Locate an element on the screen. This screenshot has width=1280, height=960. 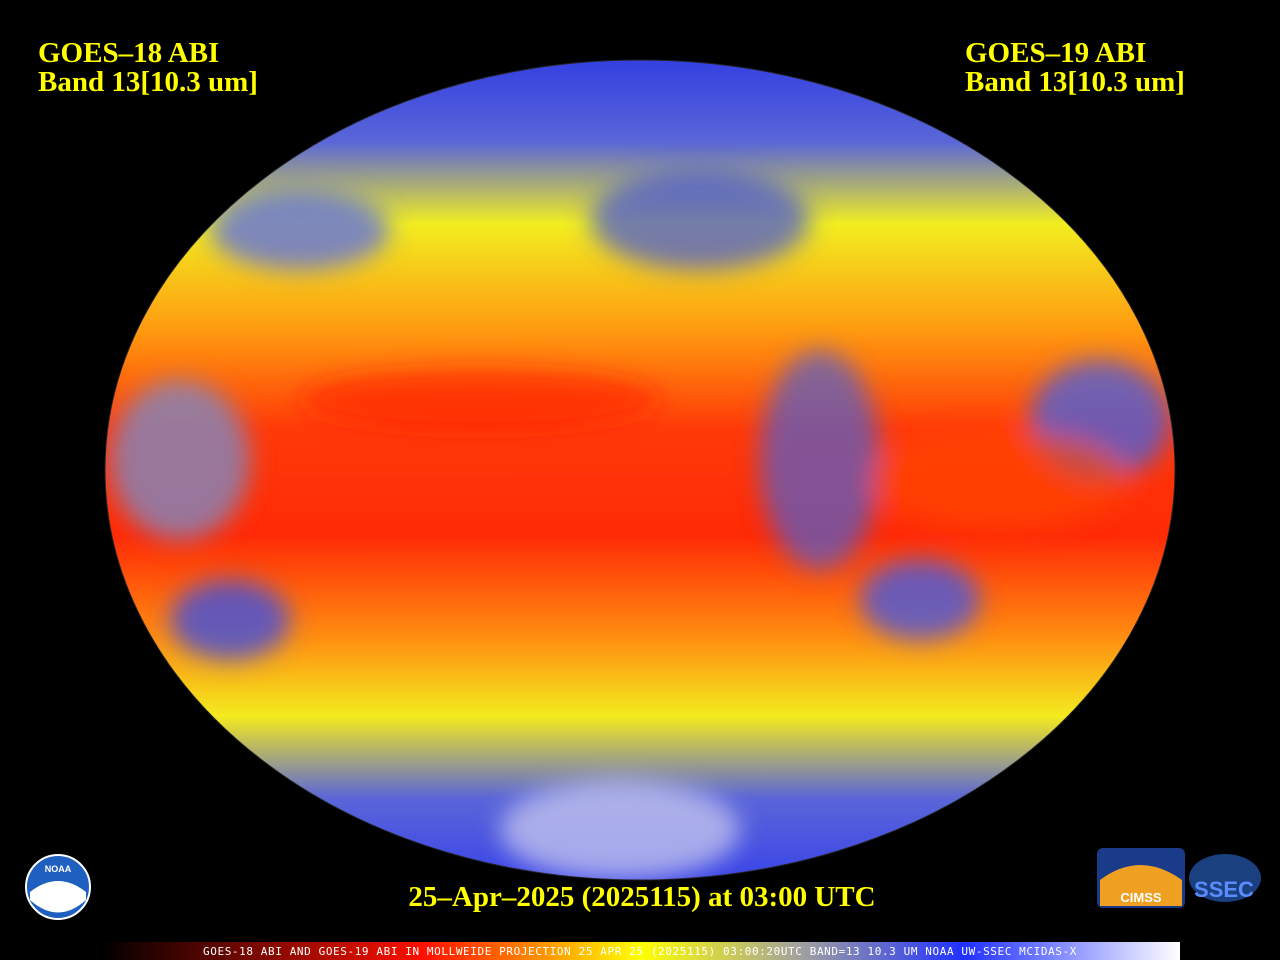
timestamp: 25–Apr–2025 (2025115) at 03:00 UTC is located at coordinates (641, 897).